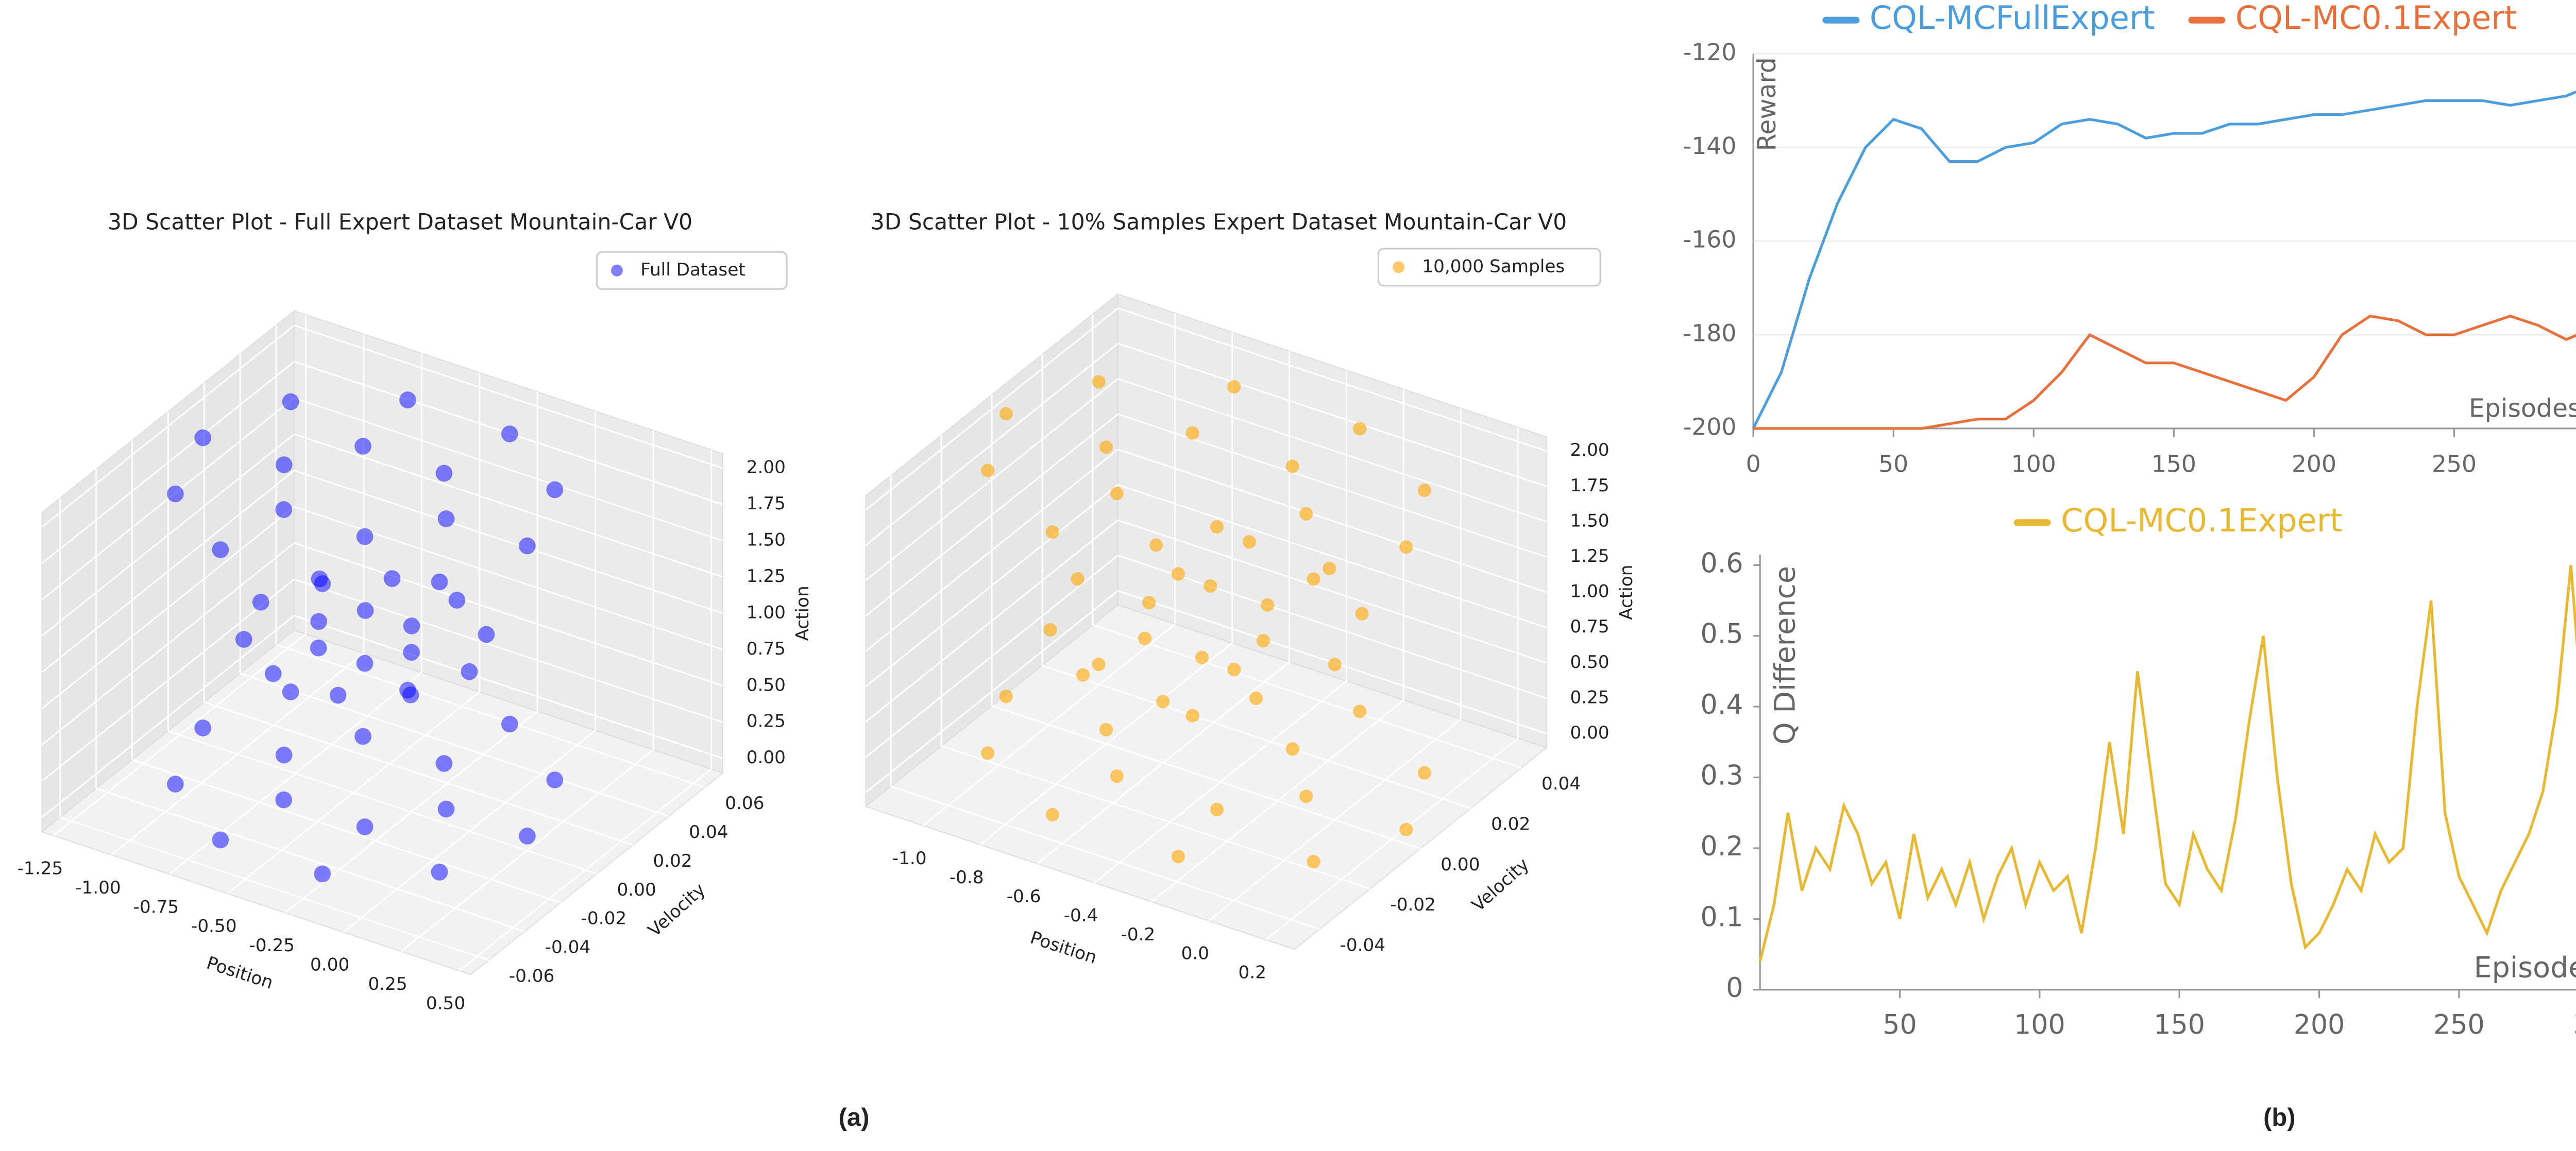  Describe the element at coordinates (2376, 18) in the screenshot. I see `legend-label: CQL-MC0.1Expert` at that location.